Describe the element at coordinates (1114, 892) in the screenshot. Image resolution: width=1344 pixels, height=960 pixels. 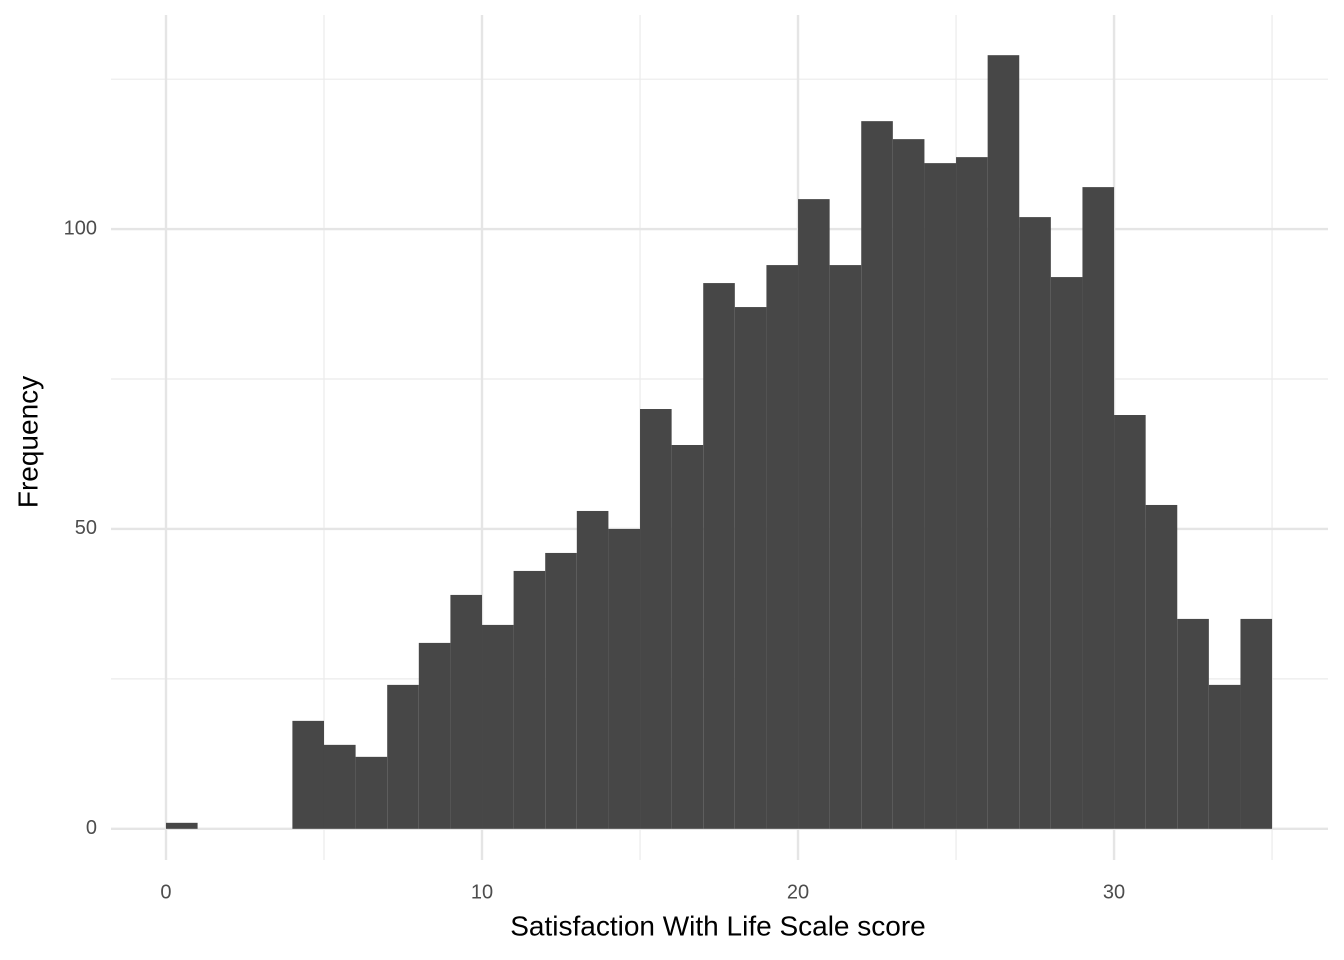
I see `x-tick-label: 30` at that location.